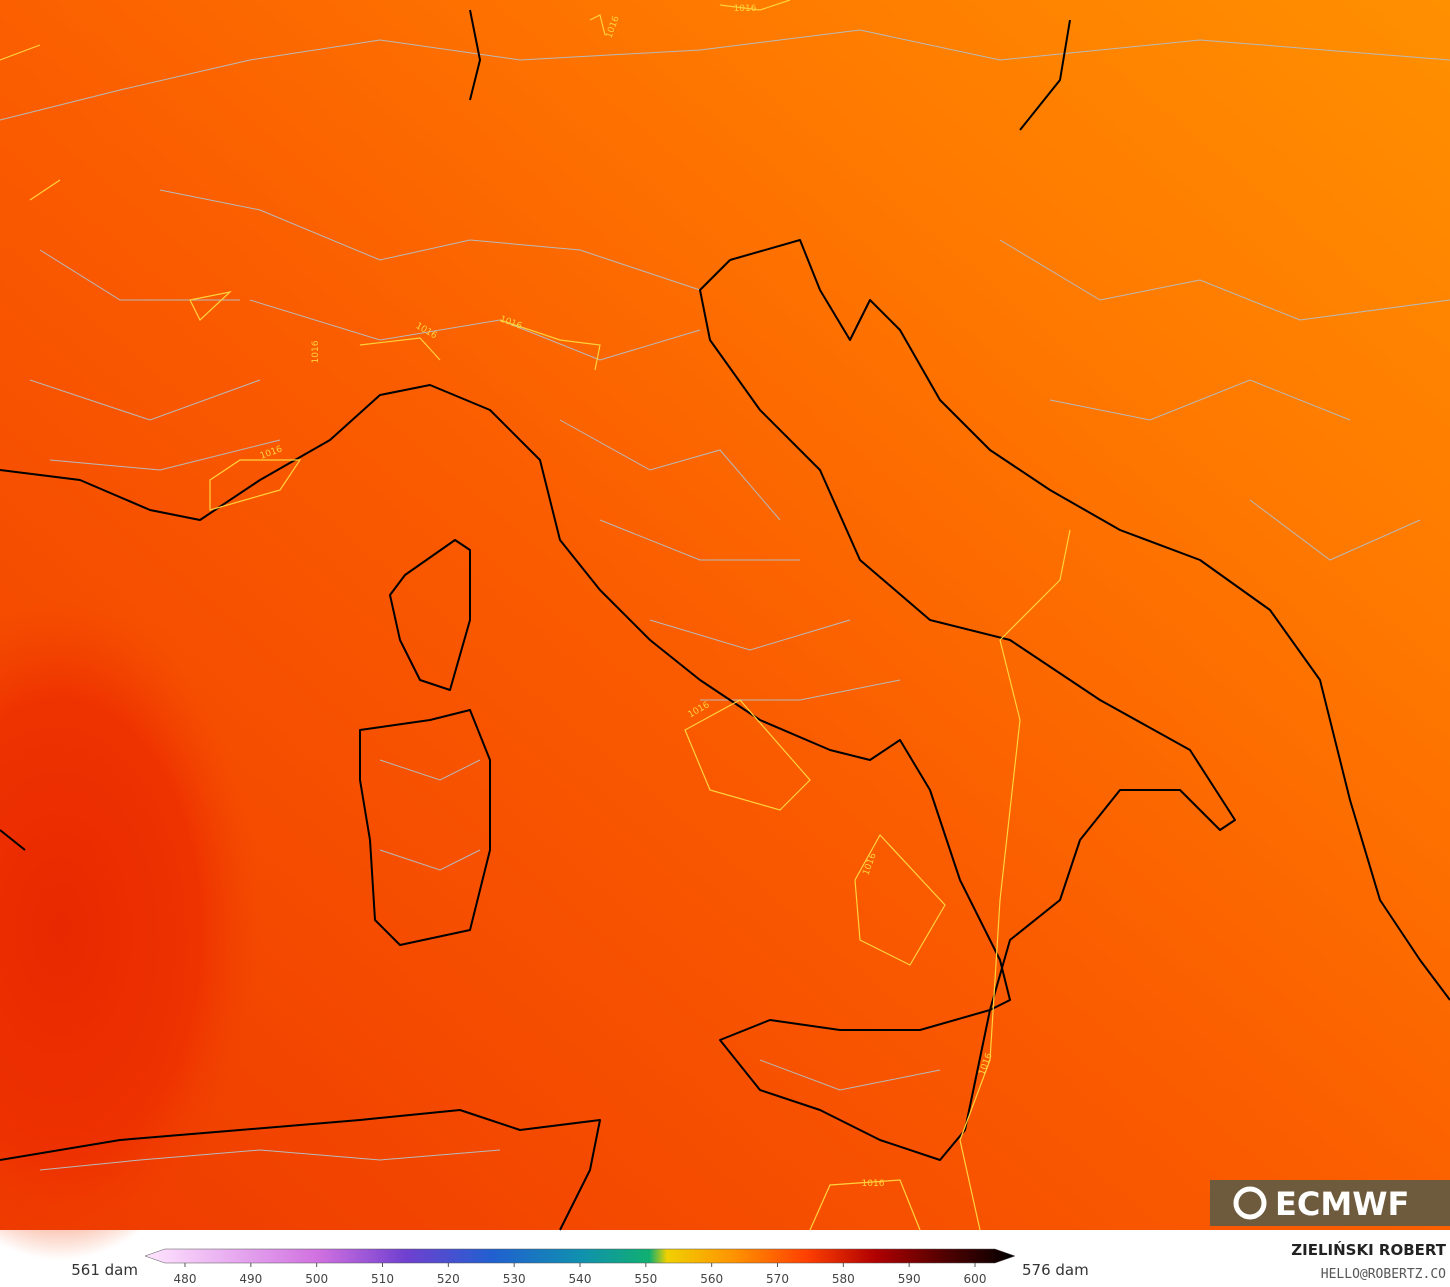  I want to click on colorbar-tick-label: 530, so click(514, 1279).